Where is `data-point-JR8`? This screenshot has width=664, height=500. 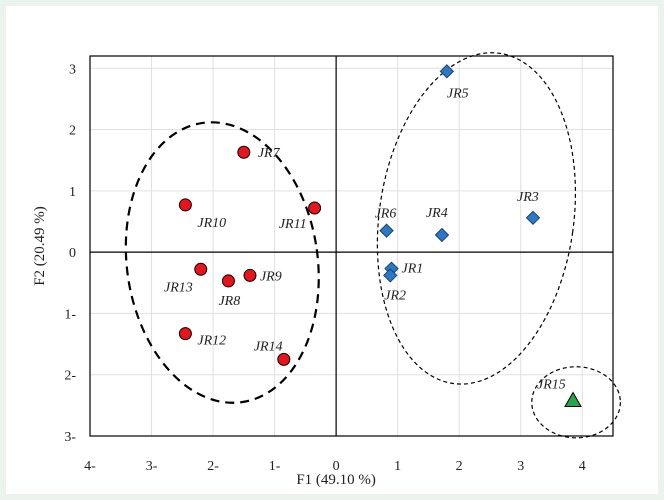 data-point-JR8 is located at coordinates (228, 281).